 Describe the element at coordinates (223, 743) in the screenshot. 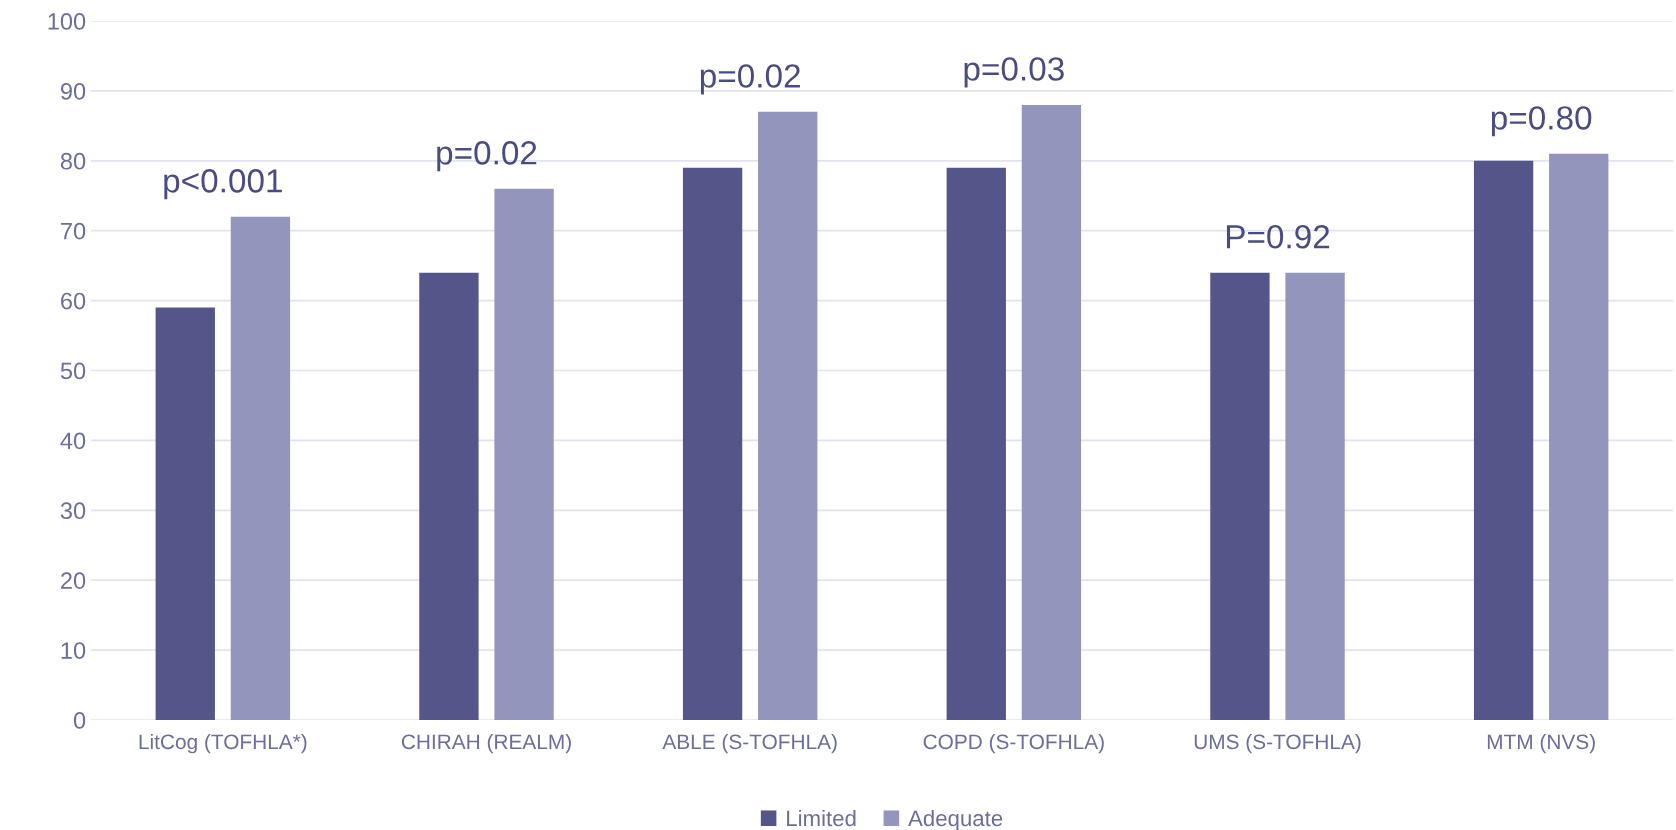

I see `x-tick-label: LitCog (TOFHLA*)` at that location.